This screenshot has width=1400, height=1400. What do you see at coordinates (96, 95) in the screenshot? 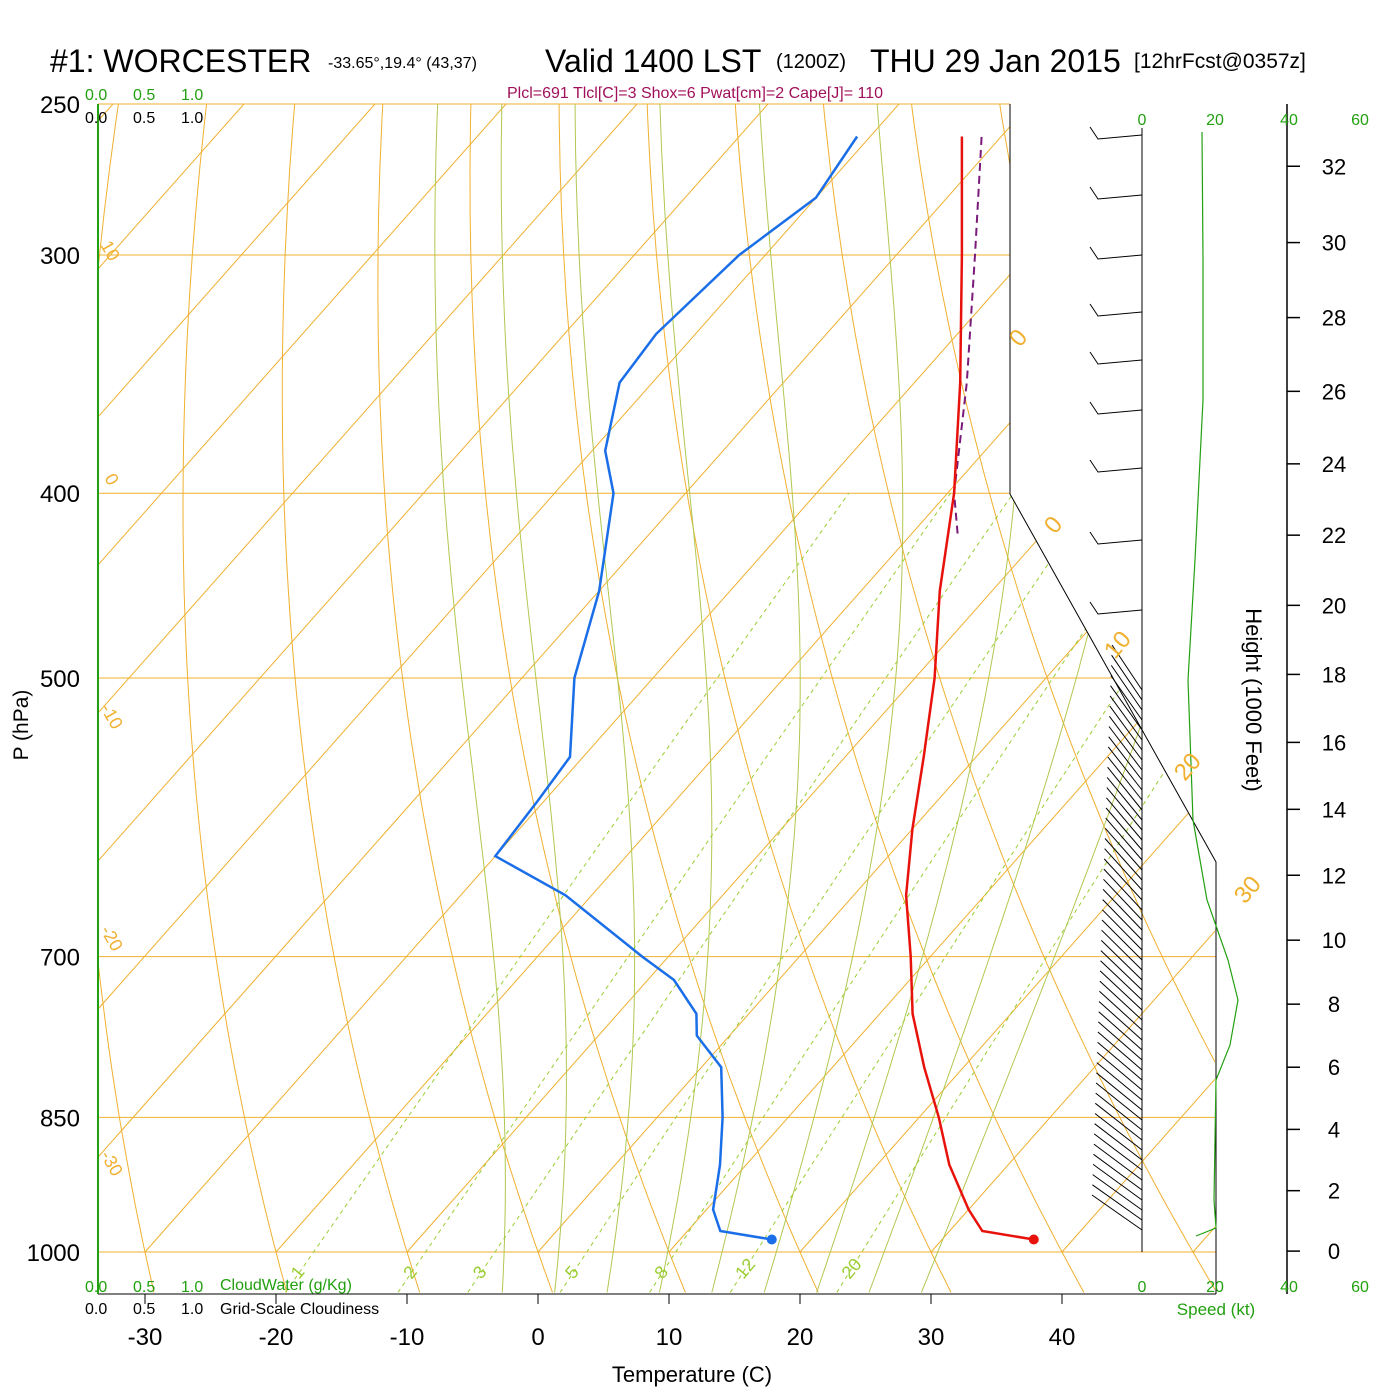
I see `cloudwater-top-0: 0.0` at bounding box center [96, 95].